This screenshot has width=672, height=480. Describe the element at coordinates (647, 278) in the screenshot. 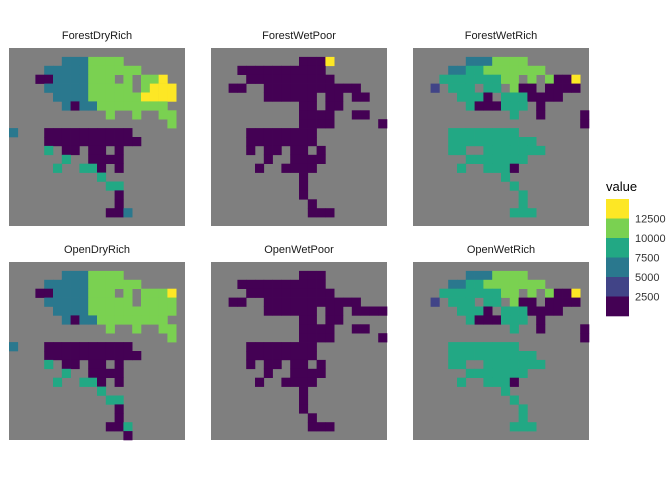

I see `legend-label: 5000` at that location.